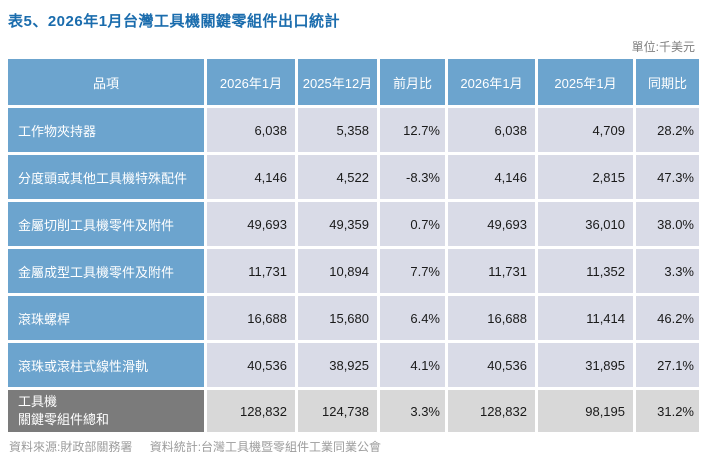 The height and width of the screenshot is (452, 705). What do you see at coordinates (106, 365) in the screenshot?
I see `row-label: 滾珠或滾柱式線性滑軌` at bounding box center [106, 365].